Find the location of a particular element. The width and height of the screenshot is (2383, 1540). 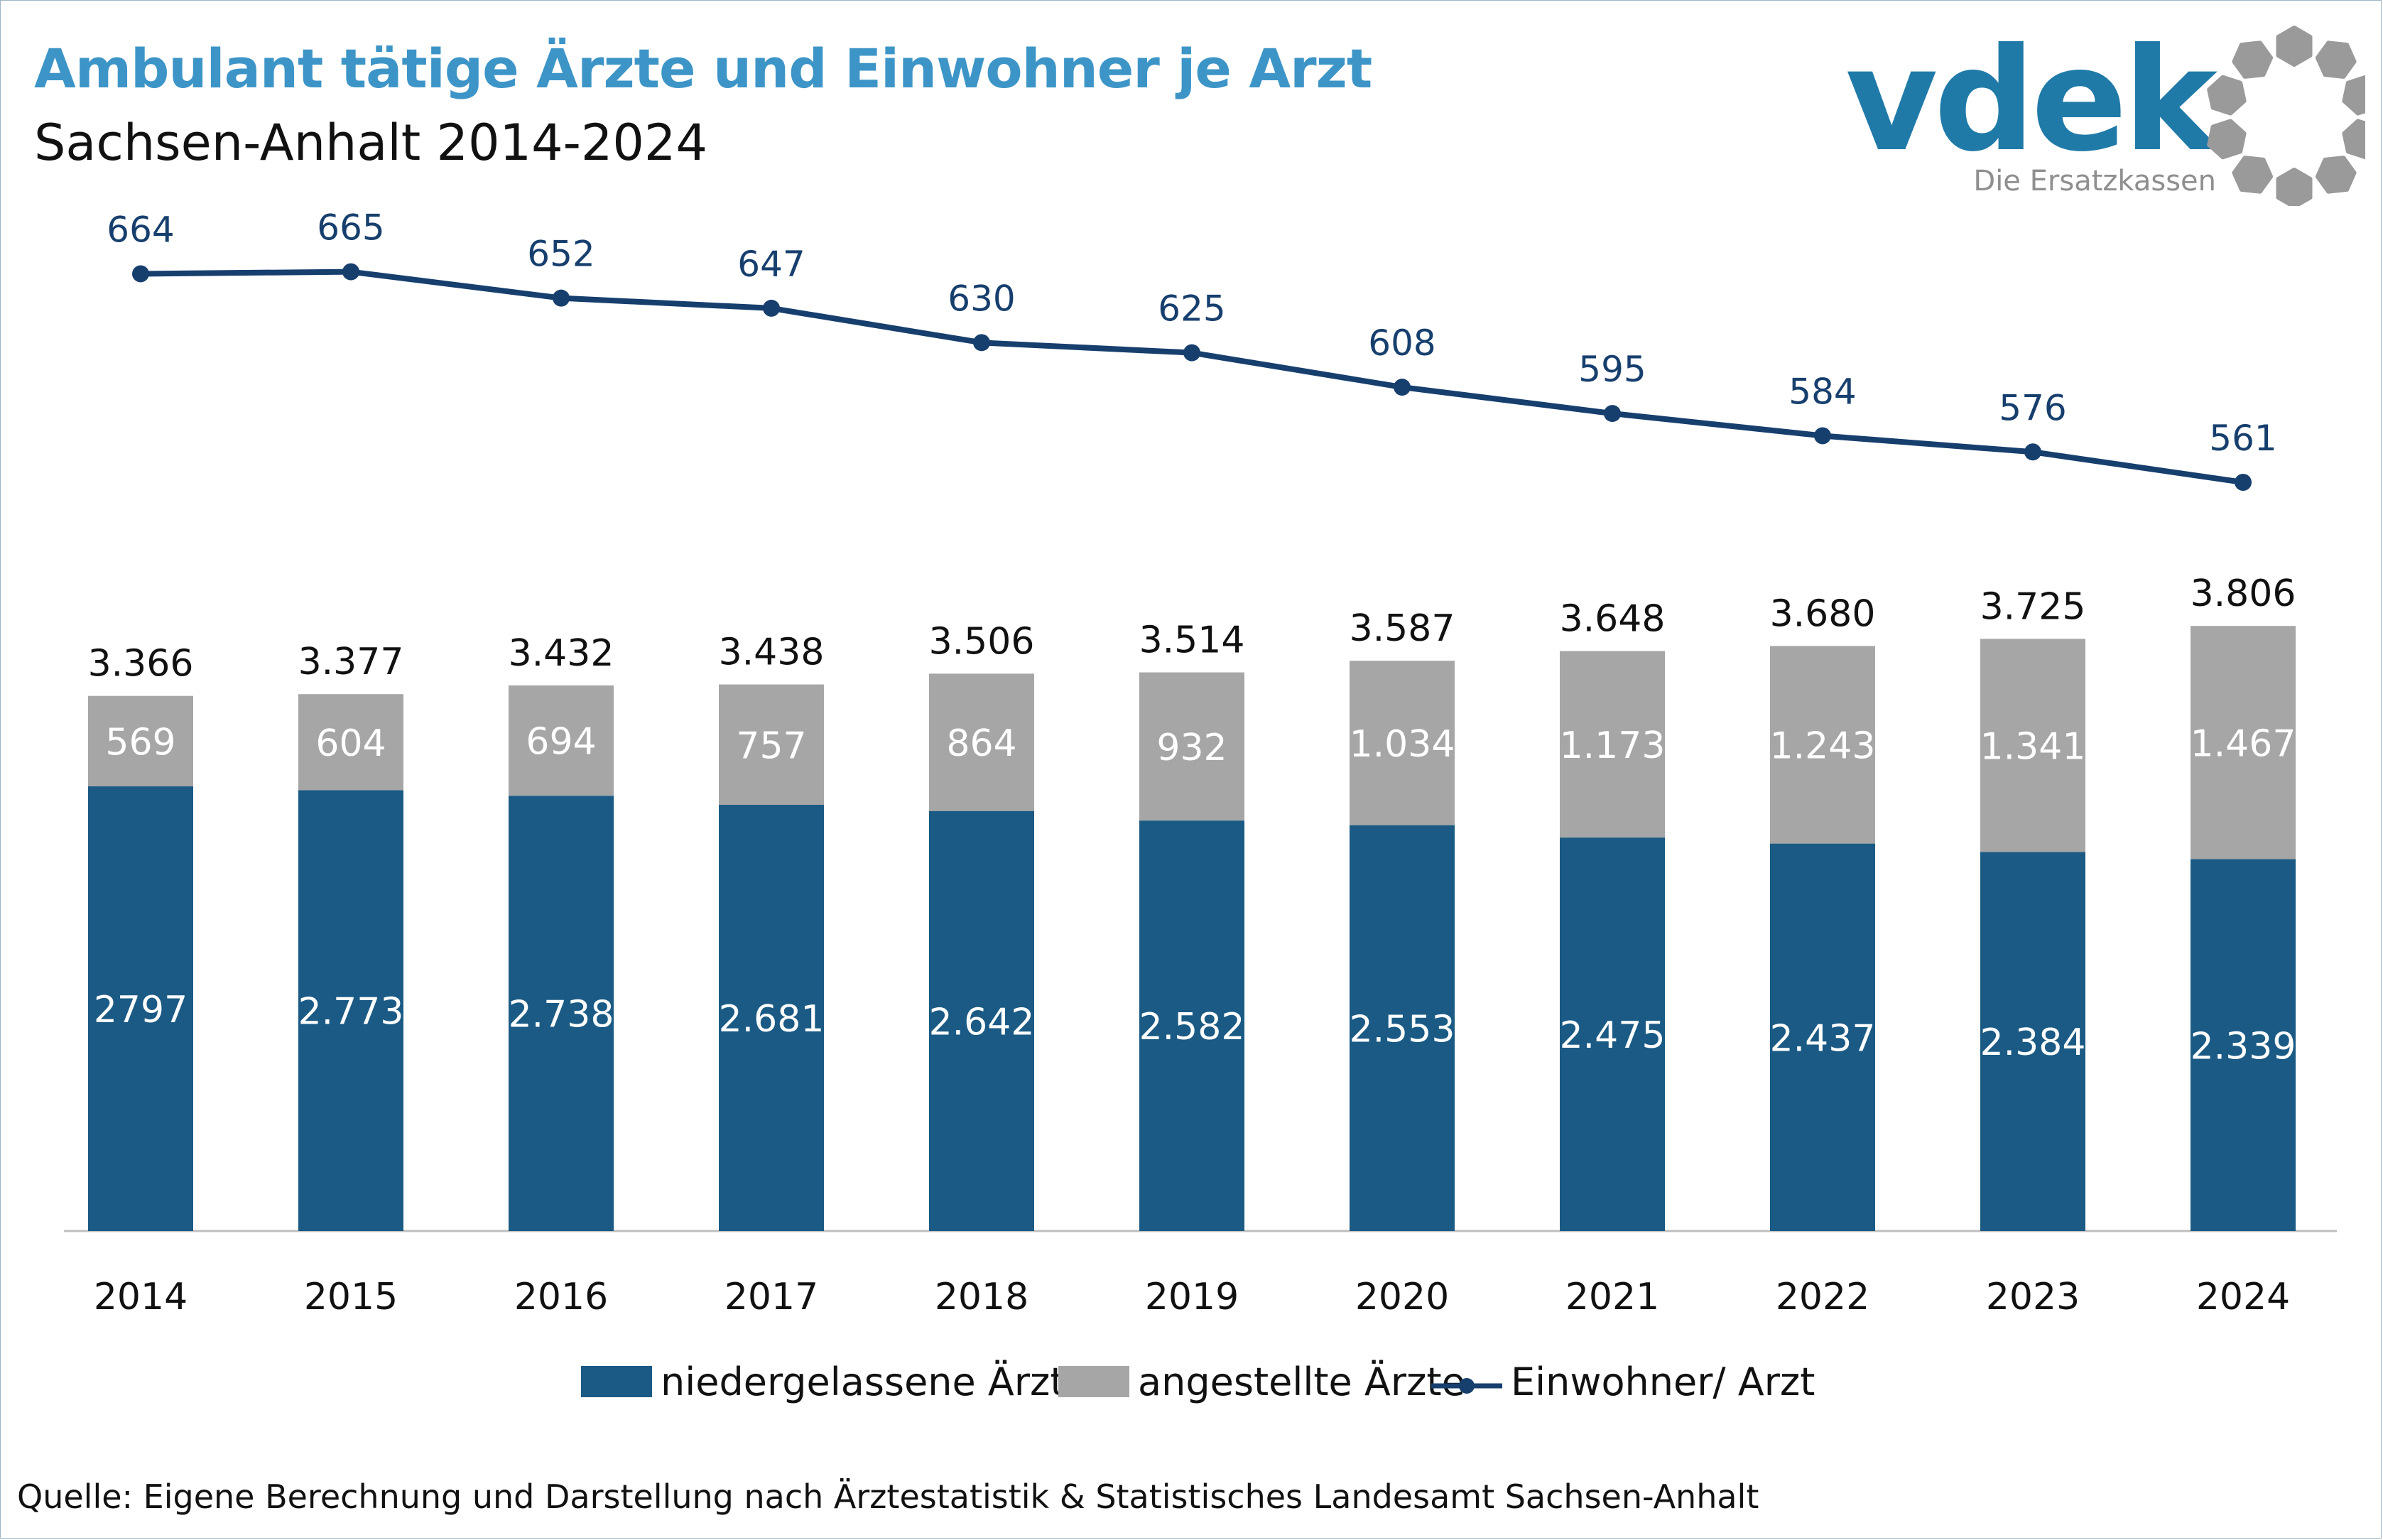

einwohner-label-2014: 664 is located at coordinates (140, 230).